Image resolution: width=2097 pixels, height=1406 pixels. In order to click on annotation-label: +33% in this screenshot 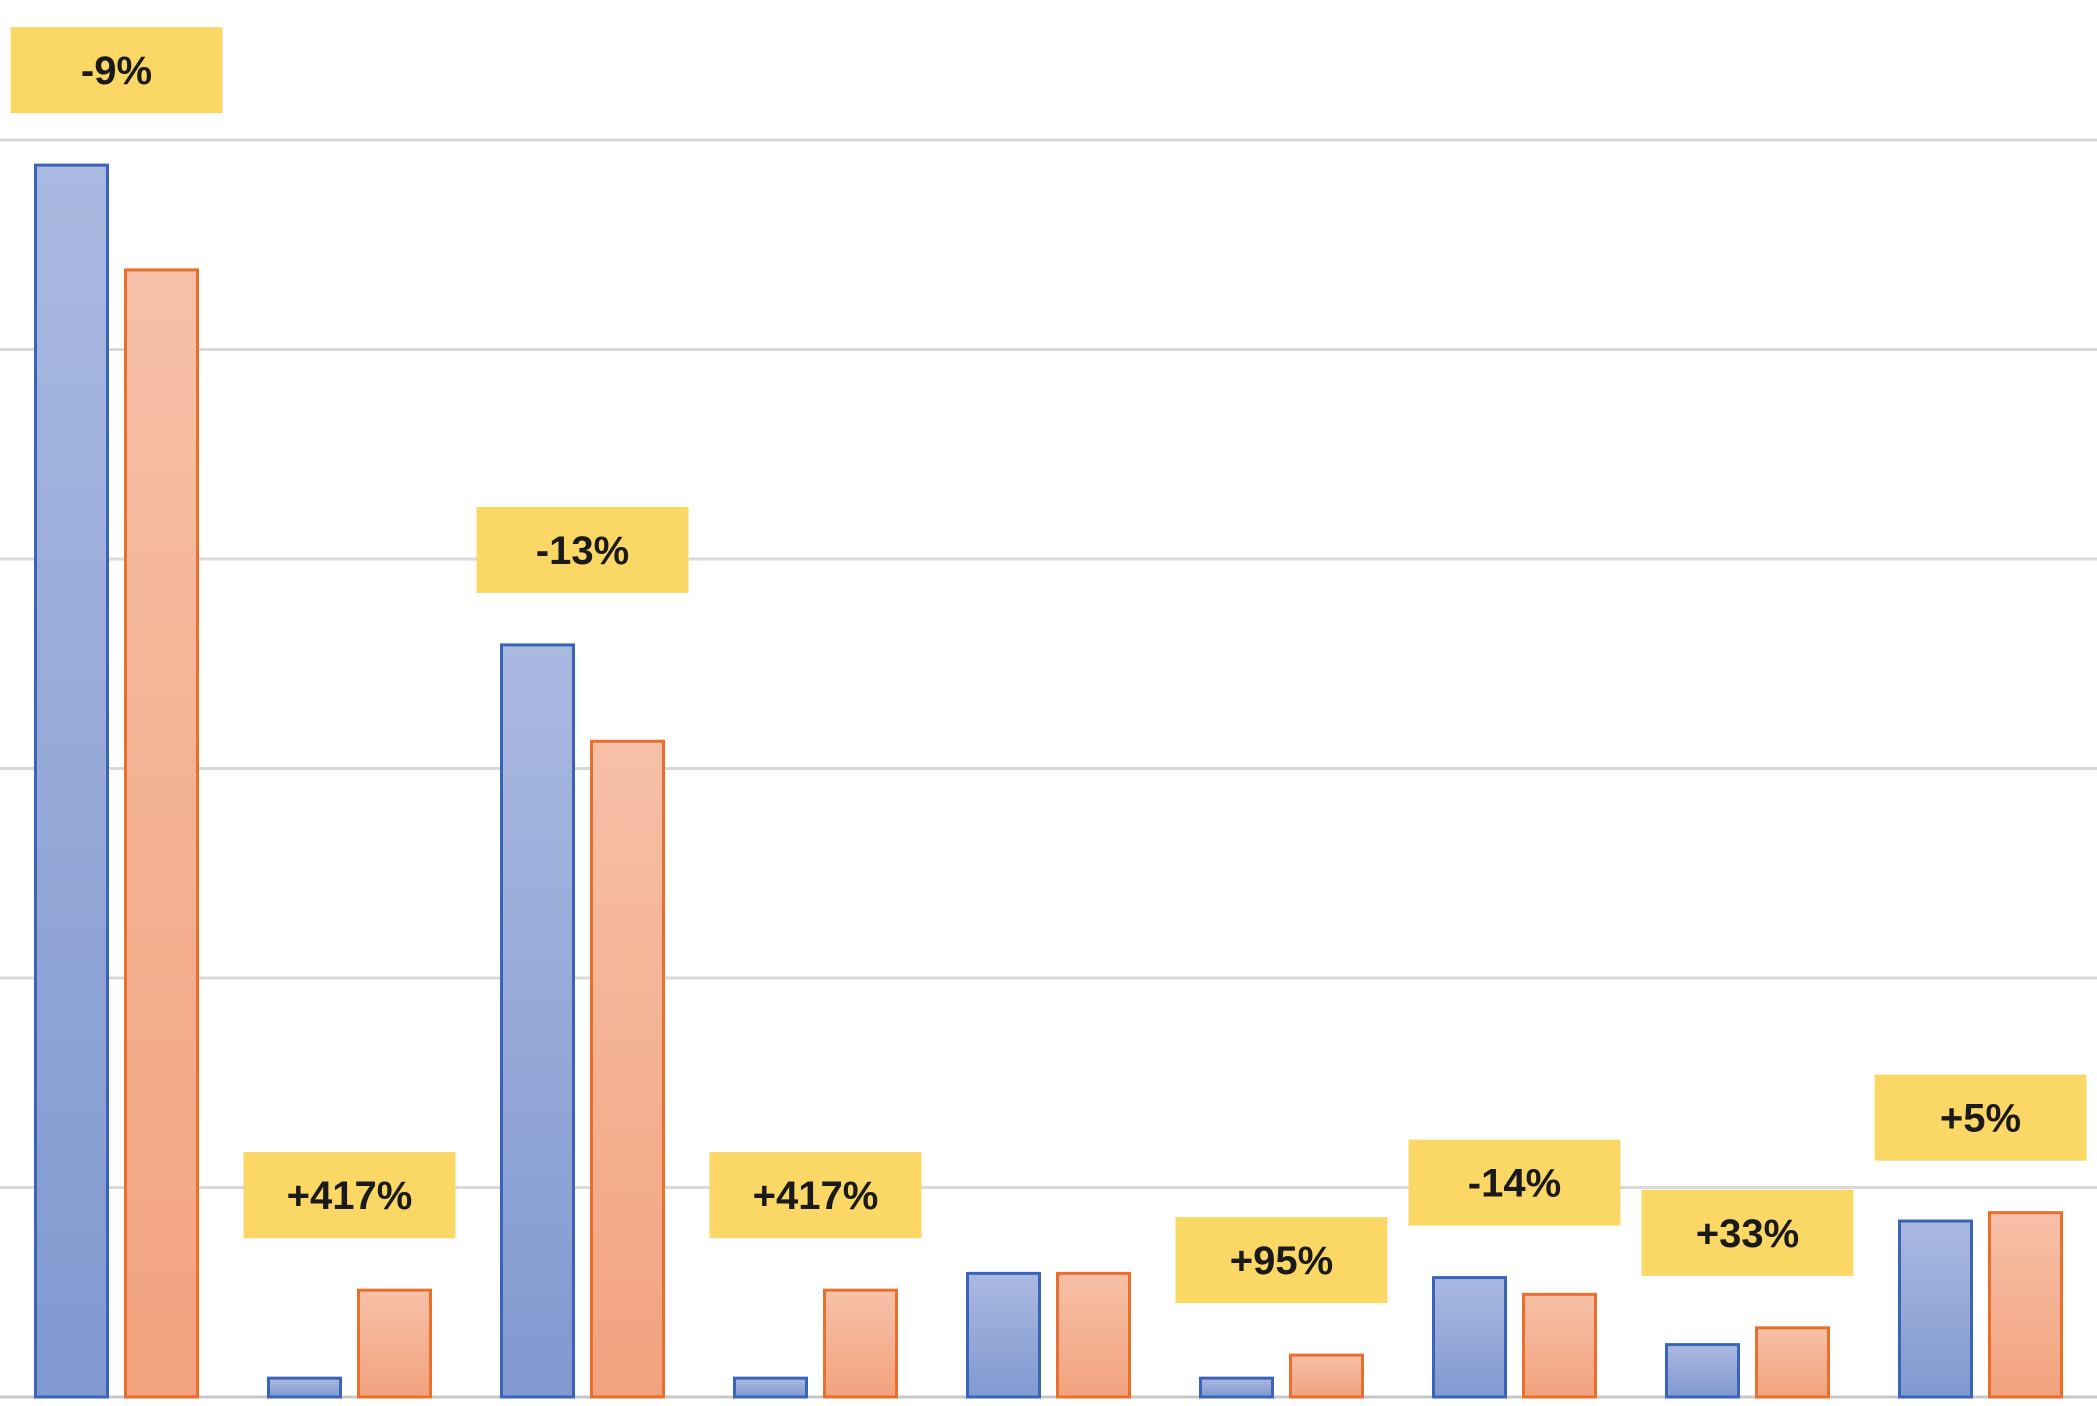, I will do `click(1747, 1234)`.